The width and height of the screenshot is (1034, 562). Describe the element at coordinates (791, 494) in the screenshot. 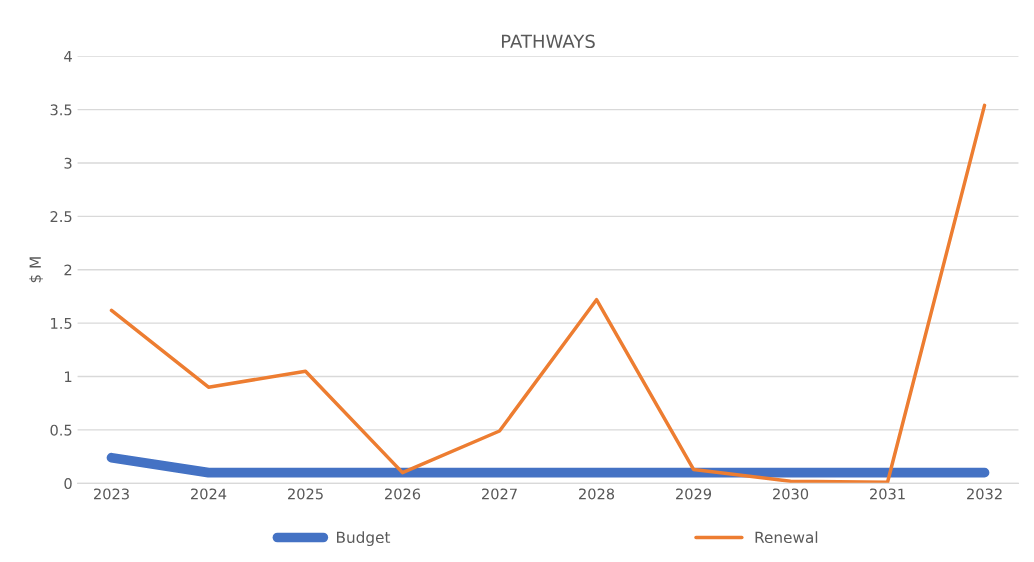

I see `x-tick-label: 2030` at that location.